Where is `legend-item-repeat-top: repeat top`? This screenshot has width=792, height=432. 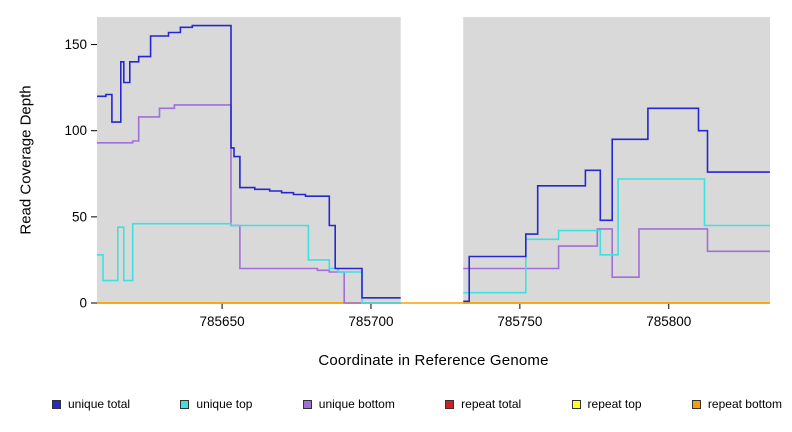 legend-item-repeat-top: repeat top is located at coordinates (606, 404).